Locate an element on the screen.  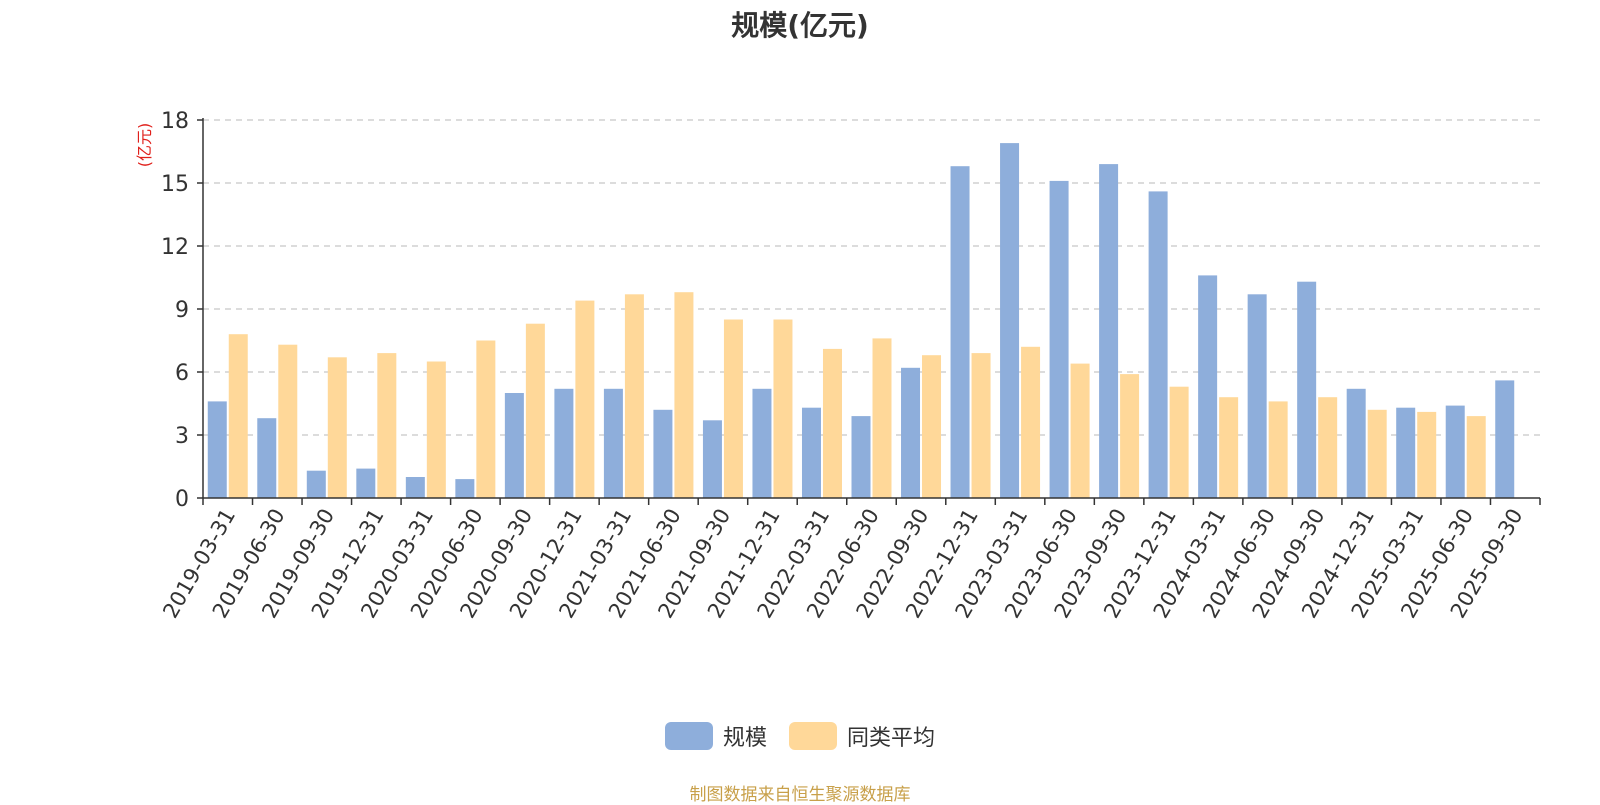
legend-item: 同类平均 is located at coordinates (862, 736).